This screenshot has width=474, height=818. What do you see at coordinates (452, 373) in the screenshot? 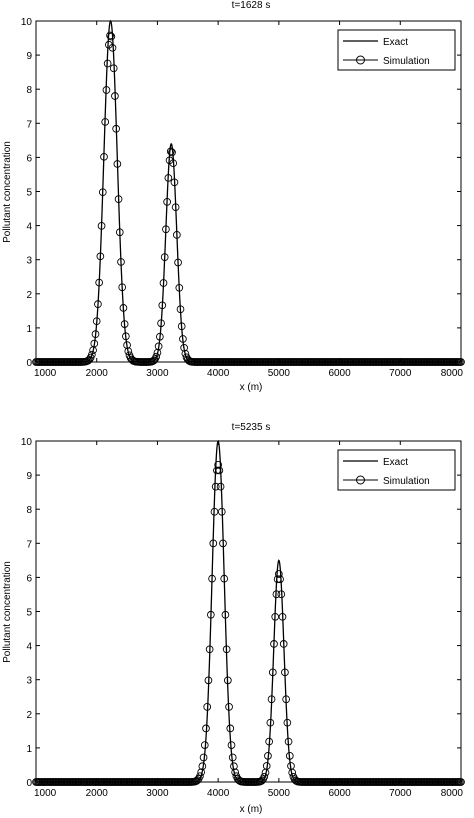
I see `x-tick-label: 8000` at bounding box center [452, 373].